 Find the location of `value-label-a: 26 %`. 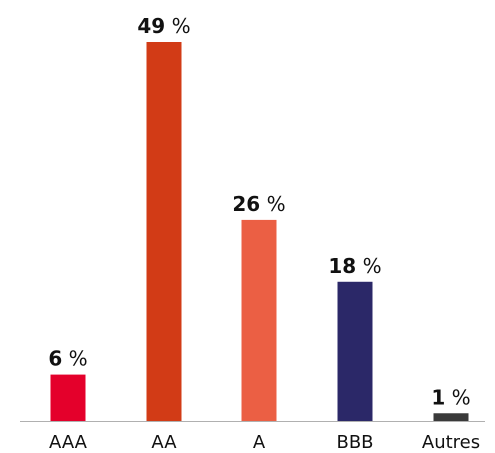

value-label-a: 26 % is located at coordinates (258, 204).